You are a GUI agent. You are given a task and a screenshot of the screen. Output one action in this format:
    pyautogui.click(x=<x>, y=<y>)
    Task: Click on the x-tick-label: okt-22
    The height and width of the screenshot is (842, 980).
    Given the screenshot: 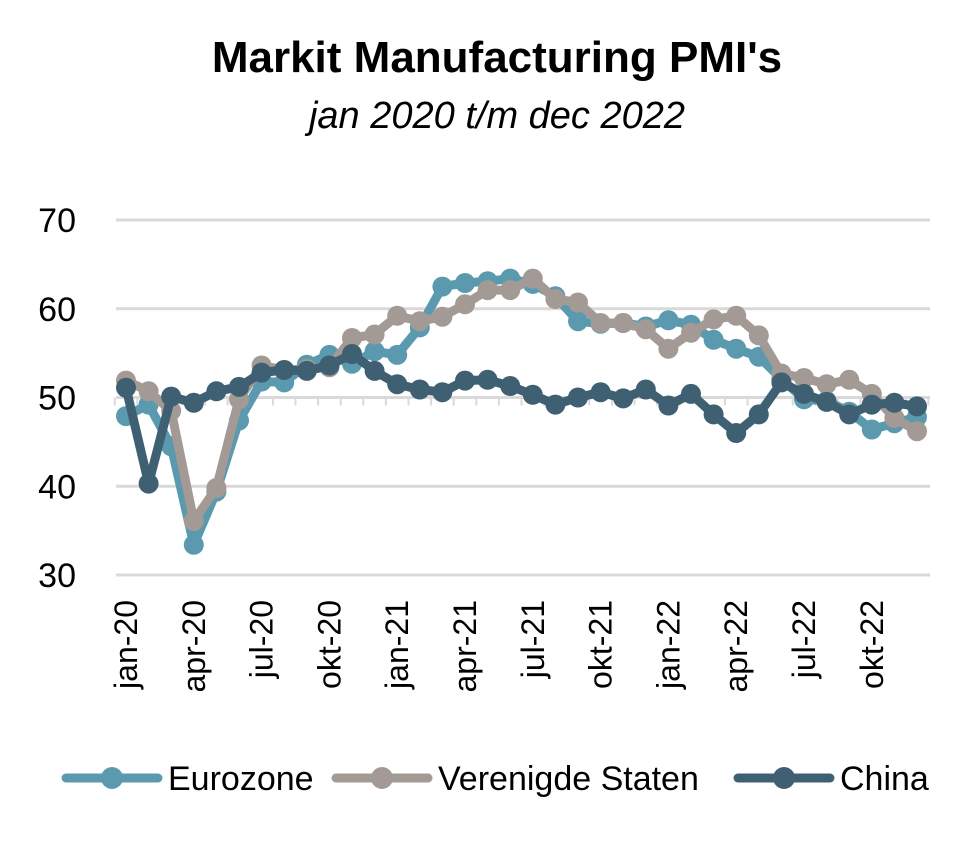 What is the action you would take?
    pyautogui.click(x=872, y=644)
    